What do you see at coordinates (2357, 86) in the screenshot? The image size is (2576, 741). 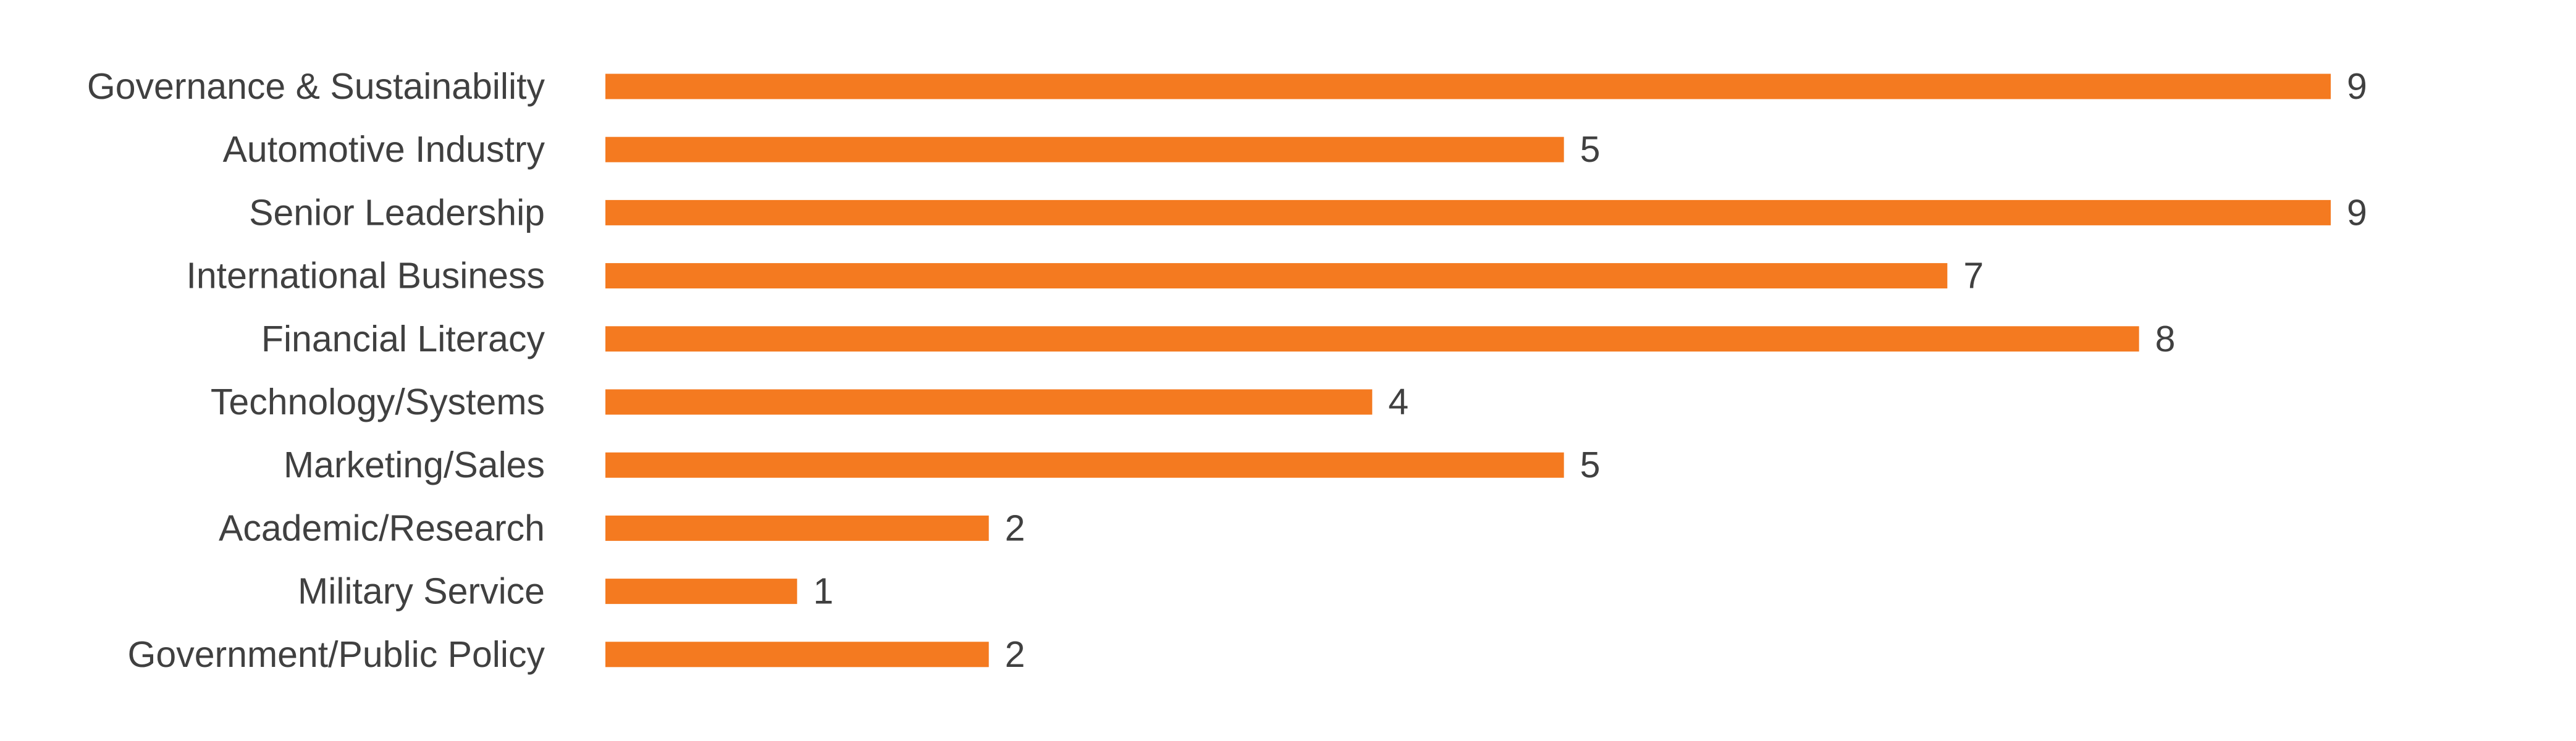 I see `value-label-governance-and-sustainability: 9` at bounding box center [2357, 86].